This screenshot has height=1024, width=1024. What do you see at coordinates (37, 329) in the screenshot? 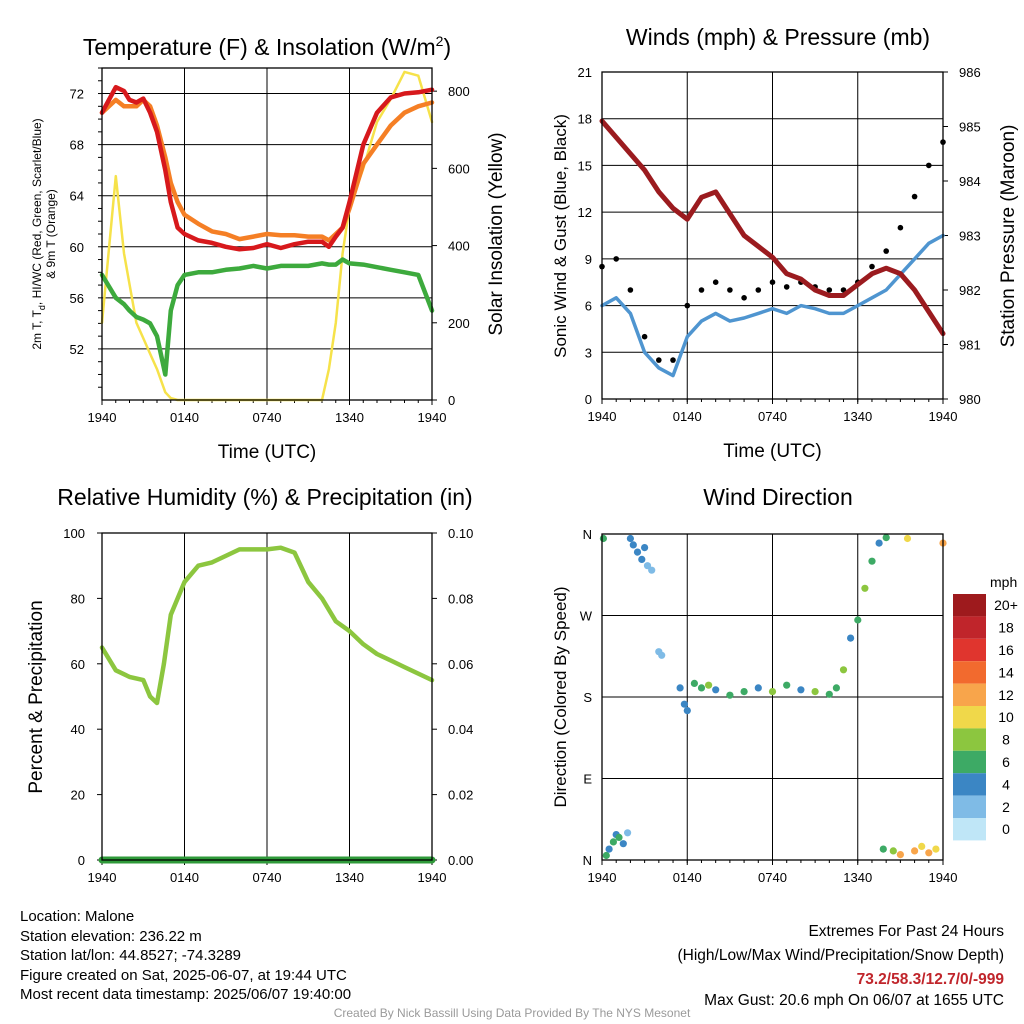
I see `y-label-part: 2m T, T` at bounding box center [37, 329].